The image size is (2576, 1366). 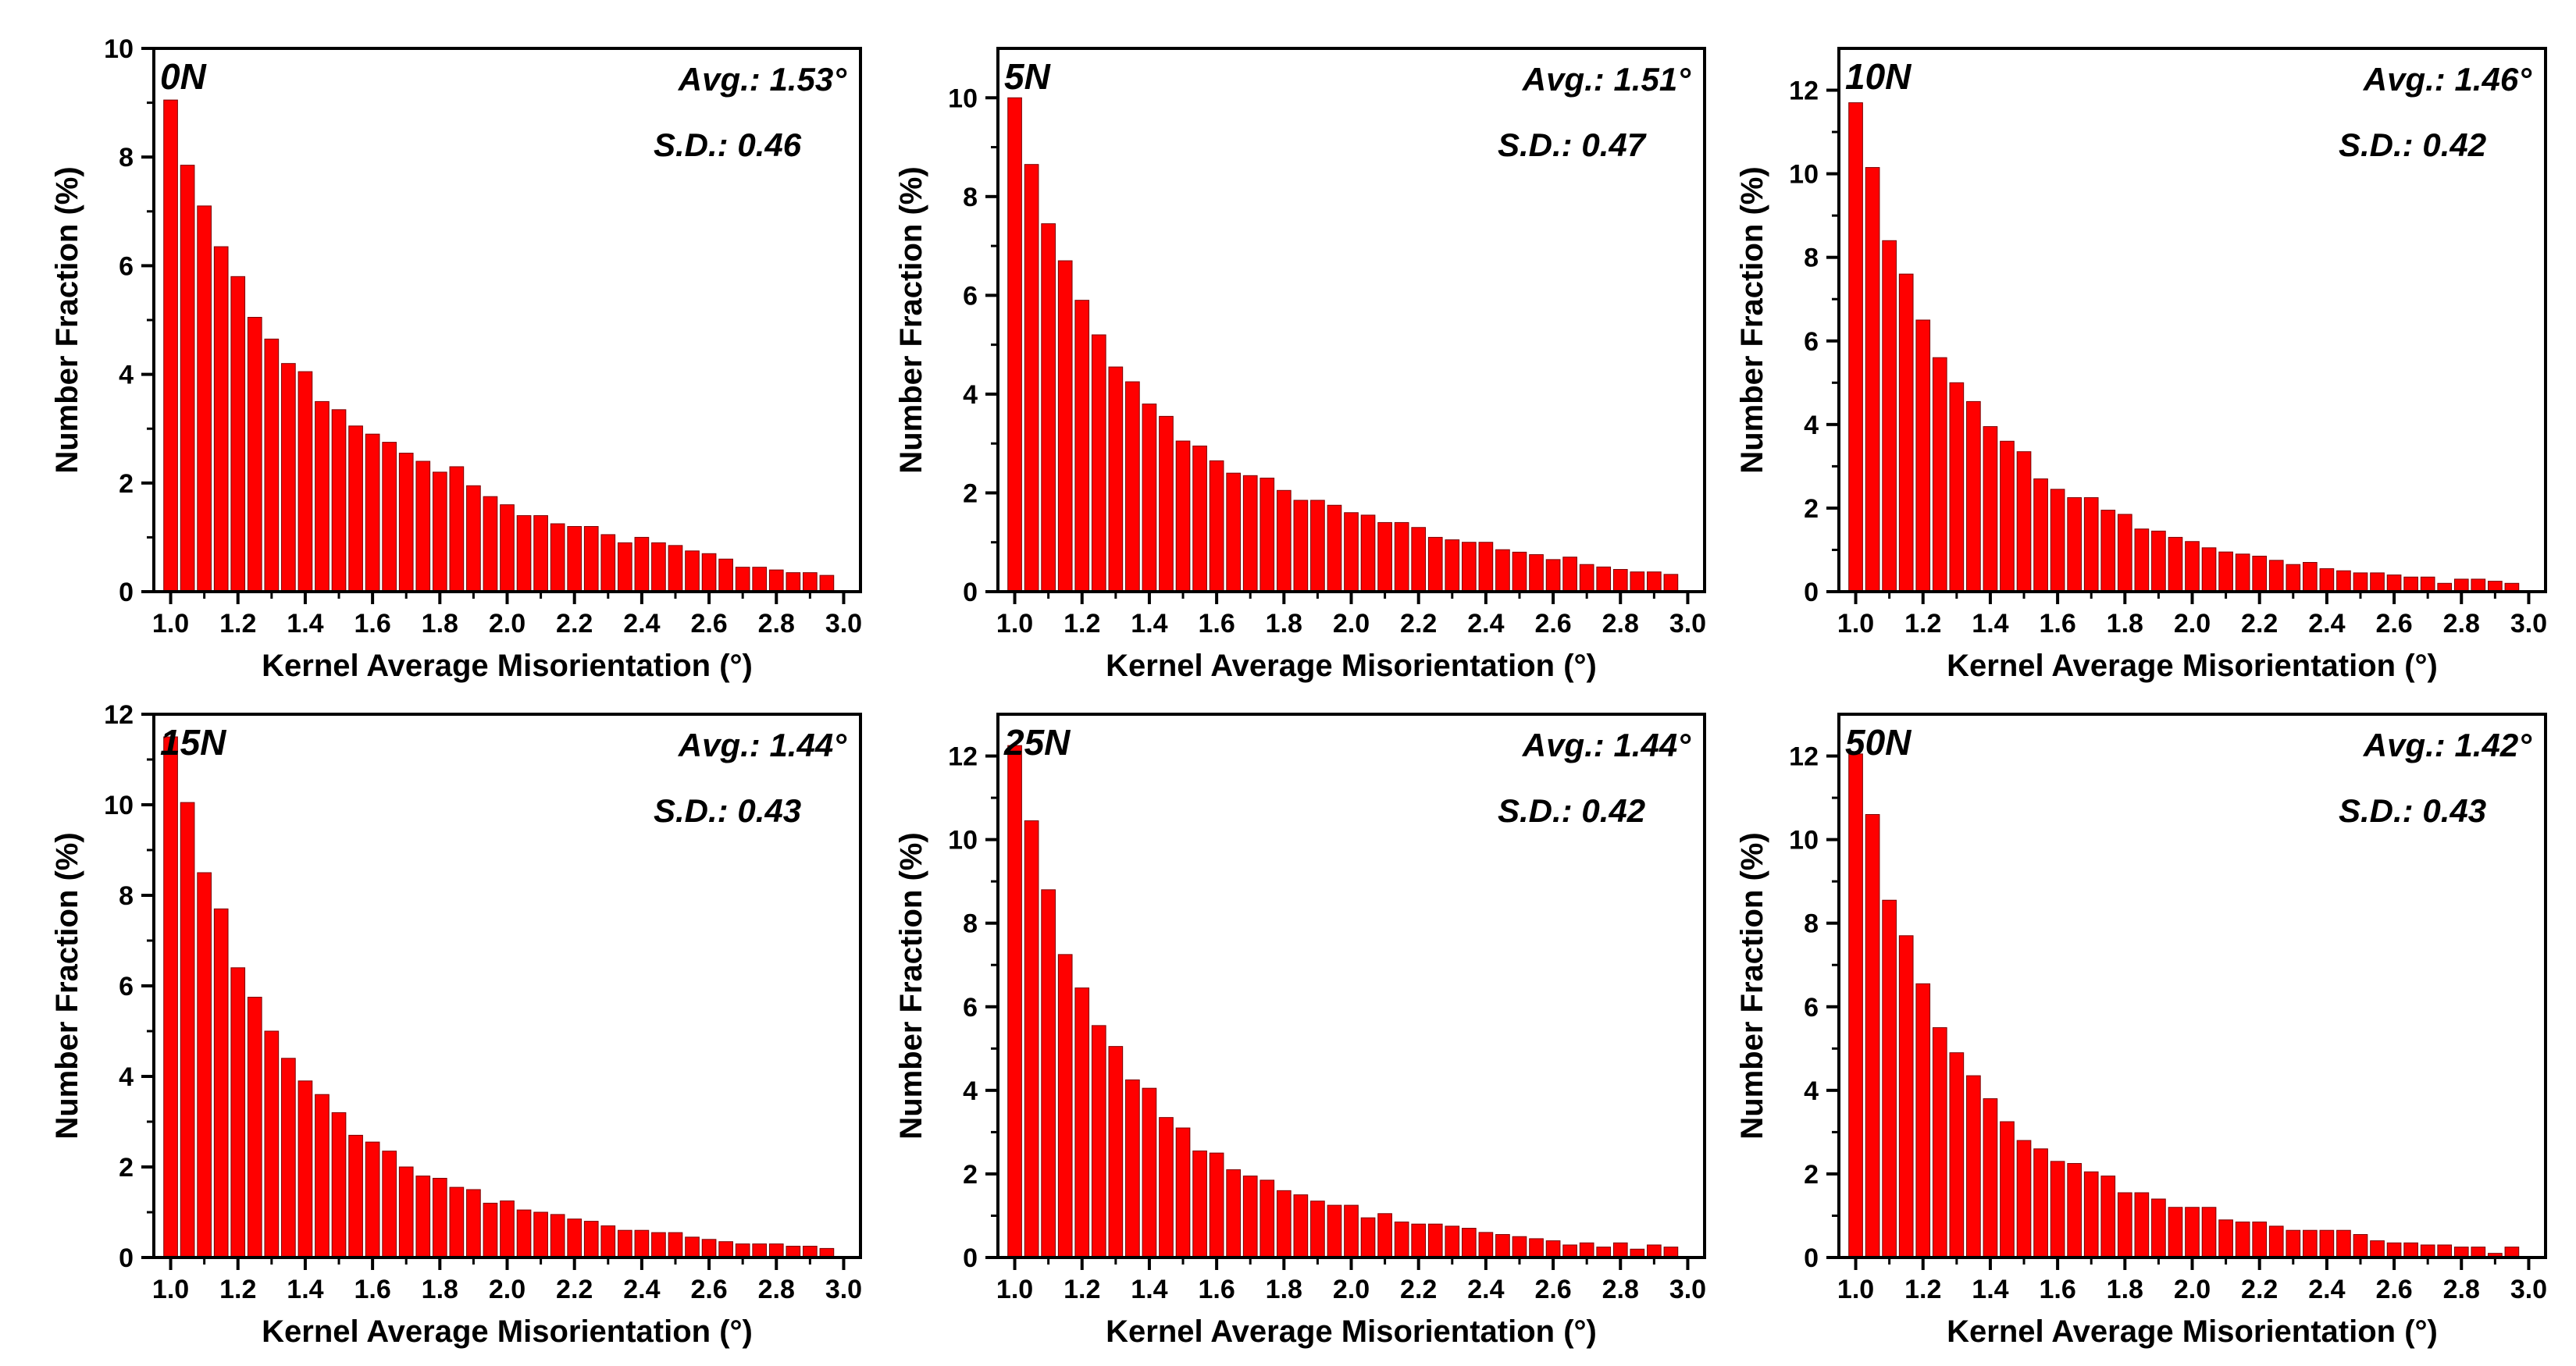 What do you see at coordinates (1027, 76) in the screenshot?
I see `panel-label: 5N` at bounding box center [1027, 76].